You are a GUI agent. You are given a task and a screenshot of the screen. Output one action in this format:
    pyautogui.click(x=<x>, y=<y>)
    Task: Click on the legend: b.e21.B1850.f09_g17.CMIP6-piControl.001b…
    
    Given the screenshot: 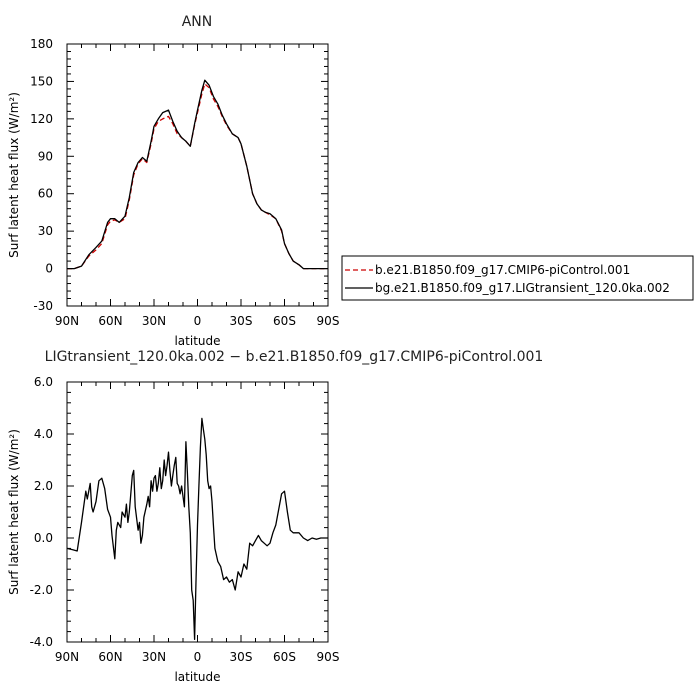 What is the action you would take?
    pyautogui.click(x=517, y=278)
    